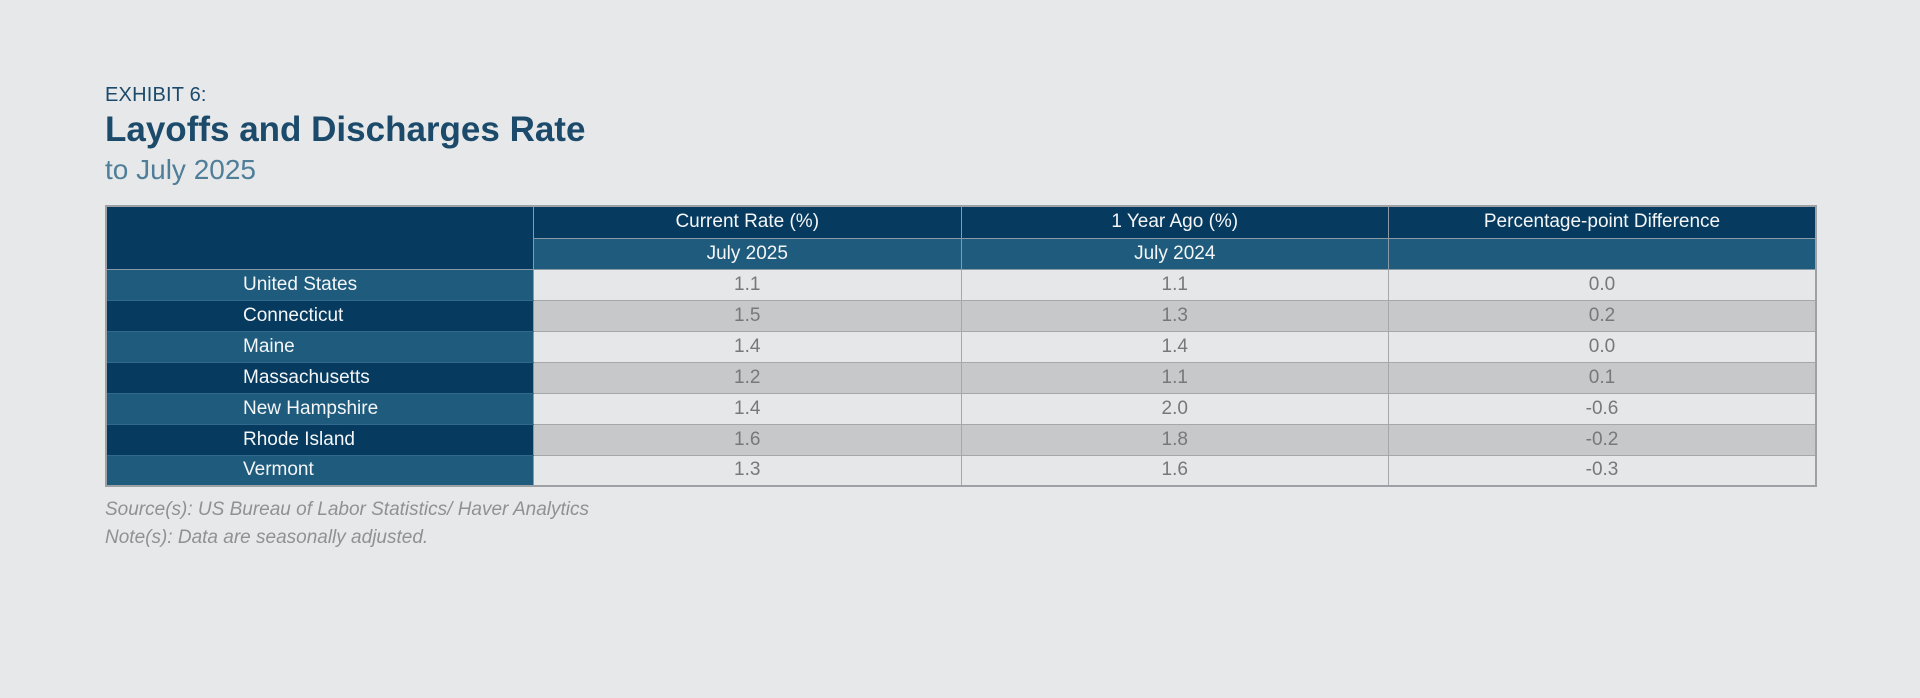  I want to click on difference-value: -0.2, so click(1602, 439).